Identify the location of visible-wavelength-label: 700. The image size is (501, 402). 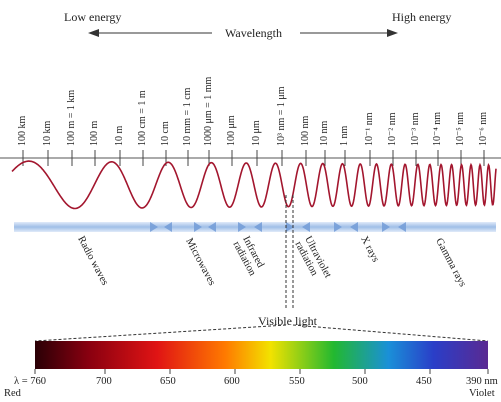
(104, 381).